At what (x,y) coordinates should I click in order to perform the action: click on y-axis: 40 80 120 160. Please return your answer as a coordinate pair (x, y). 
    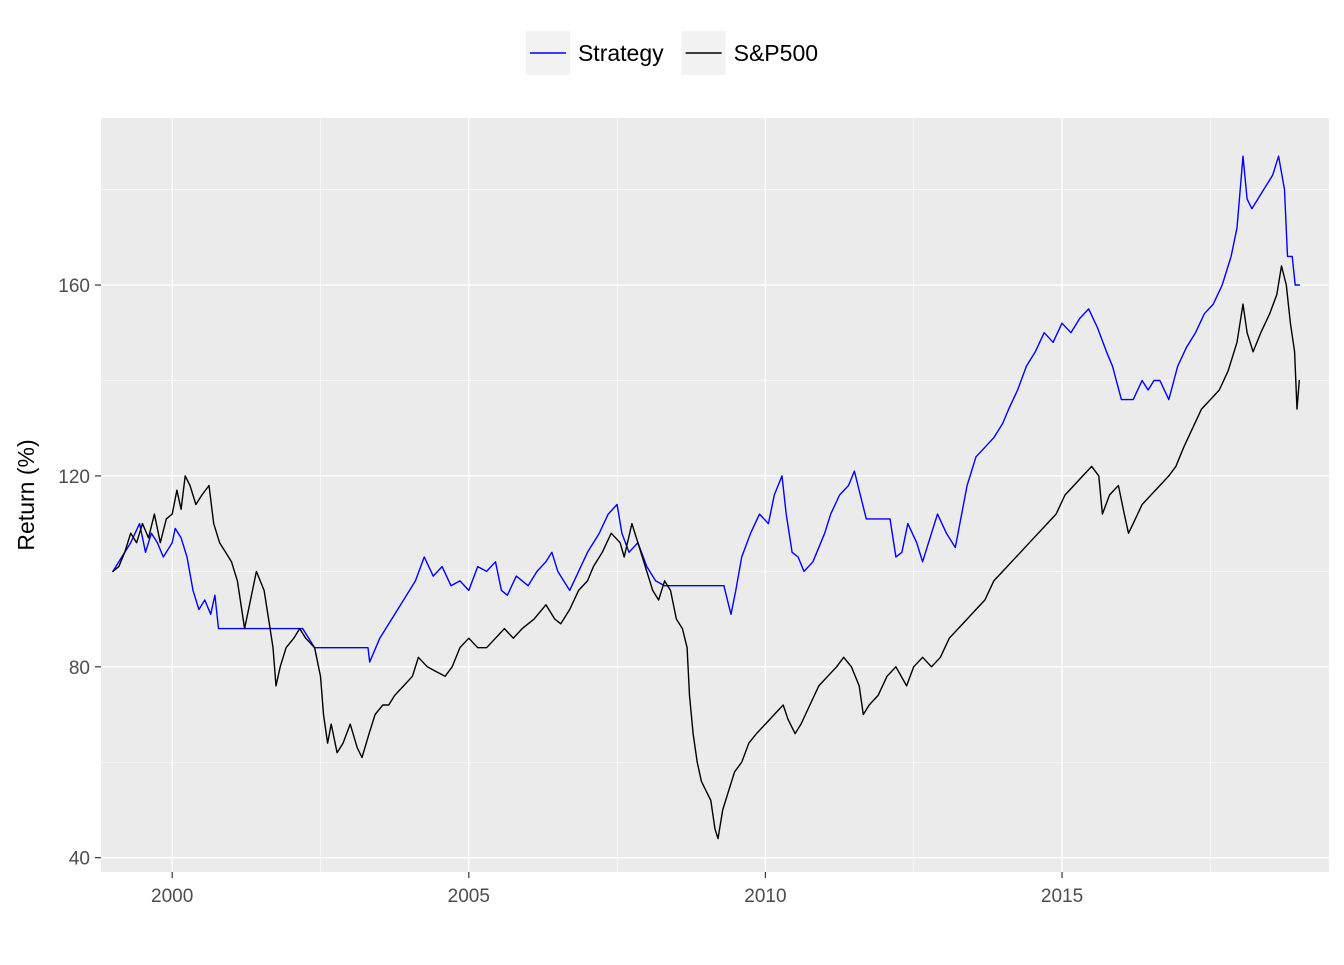
    Looking at the image, I should click on (79, 573).